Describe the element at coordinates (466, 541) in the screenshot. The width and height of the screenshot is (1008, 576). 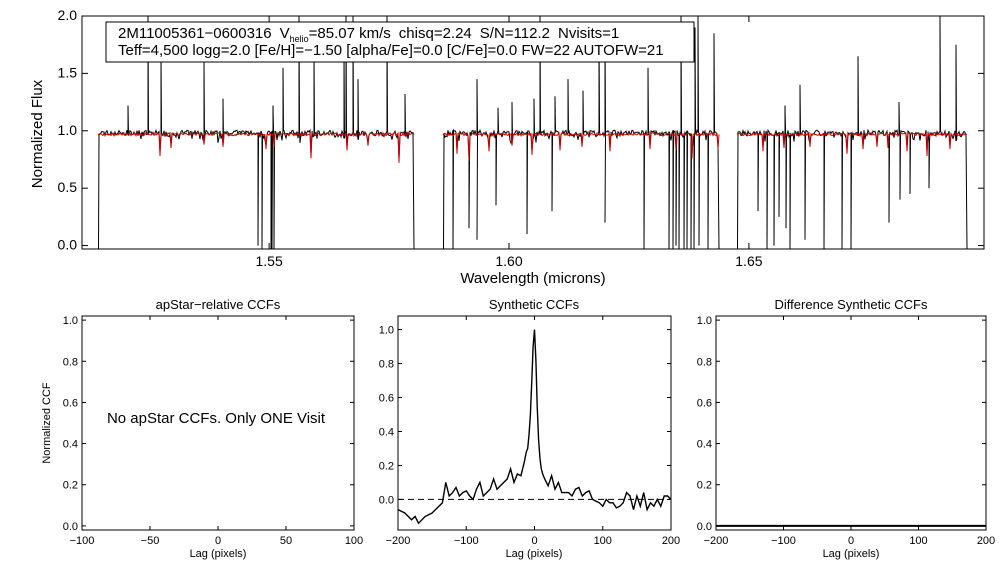
I see `synthetic-ccf-xtick-label: −100` at that location.